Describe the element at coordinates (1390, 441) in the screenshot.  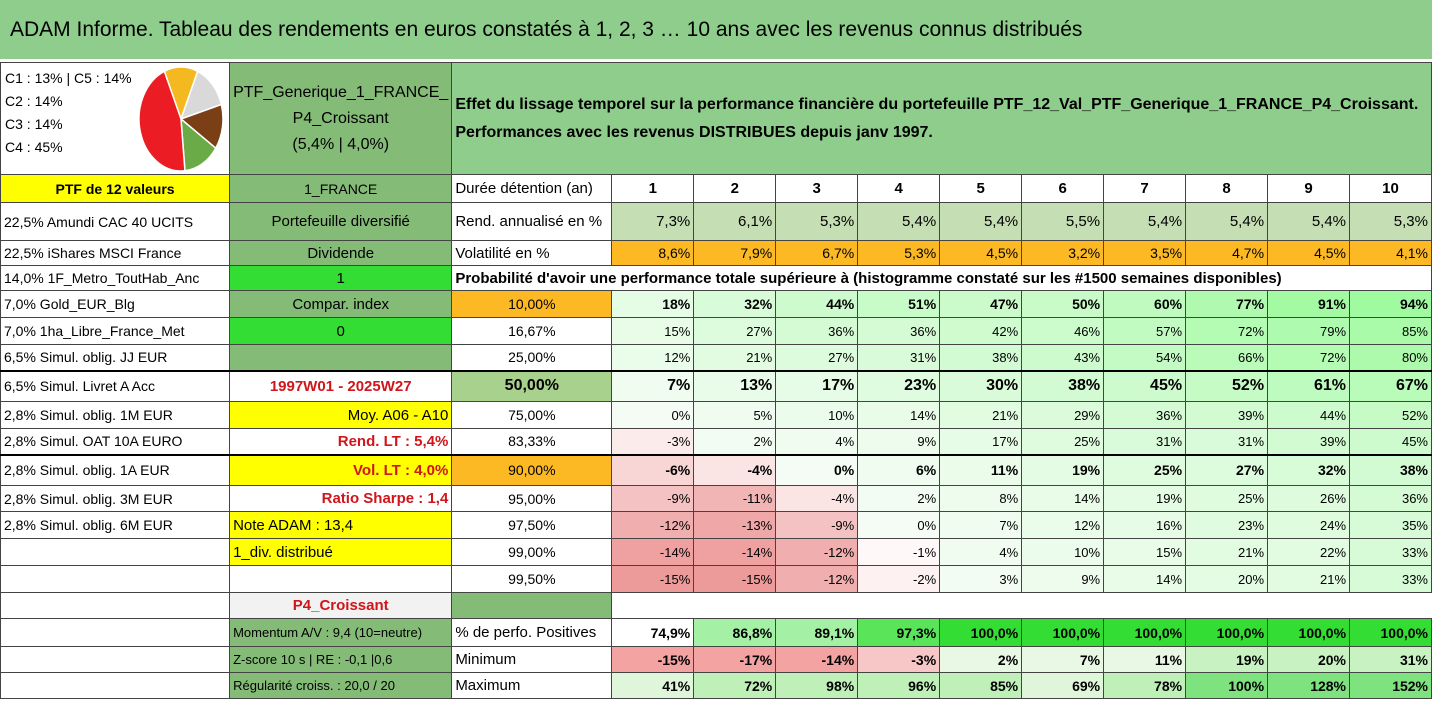
I see `proba-value: 45%` at that location.